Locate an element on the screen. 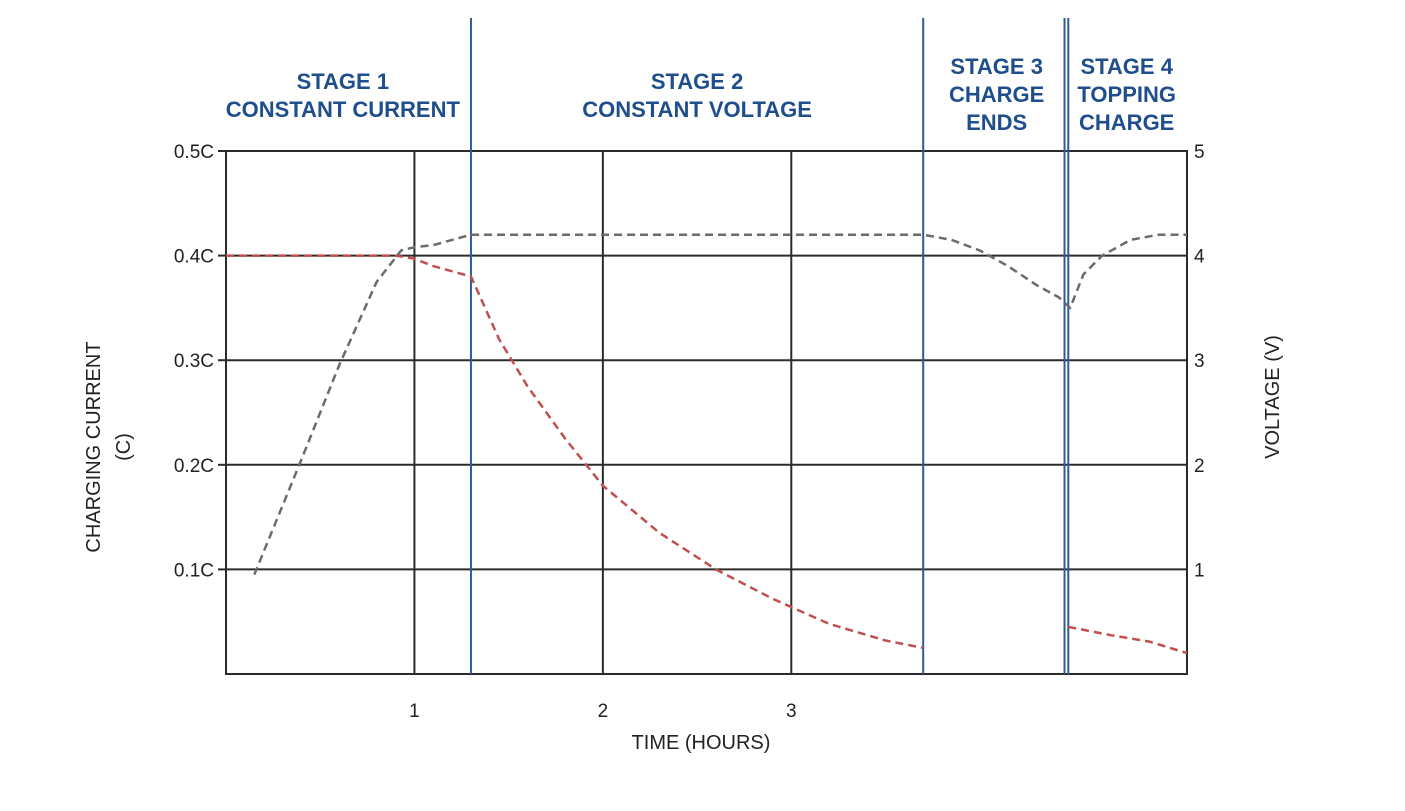 The image size is (1405, 811). y-tick-label-left: 0.2C is located at coordinates (194, 466).